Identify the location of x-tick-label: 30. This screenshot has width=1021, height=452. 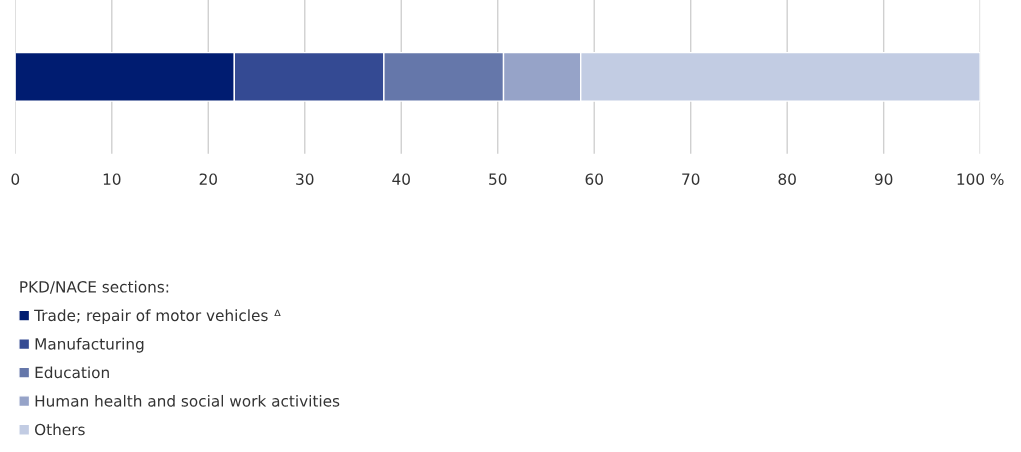
(305, 179).